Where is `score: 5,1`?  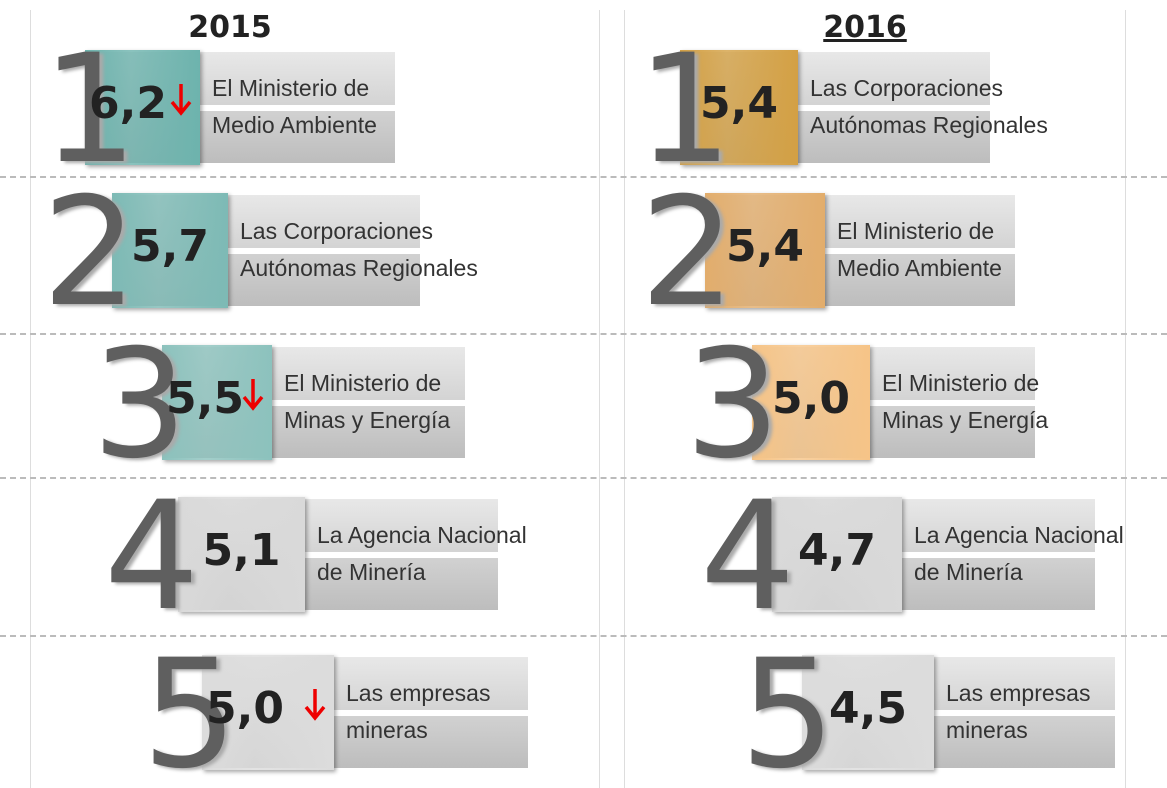 score: 5,1 is located at coordinates (241, 550).